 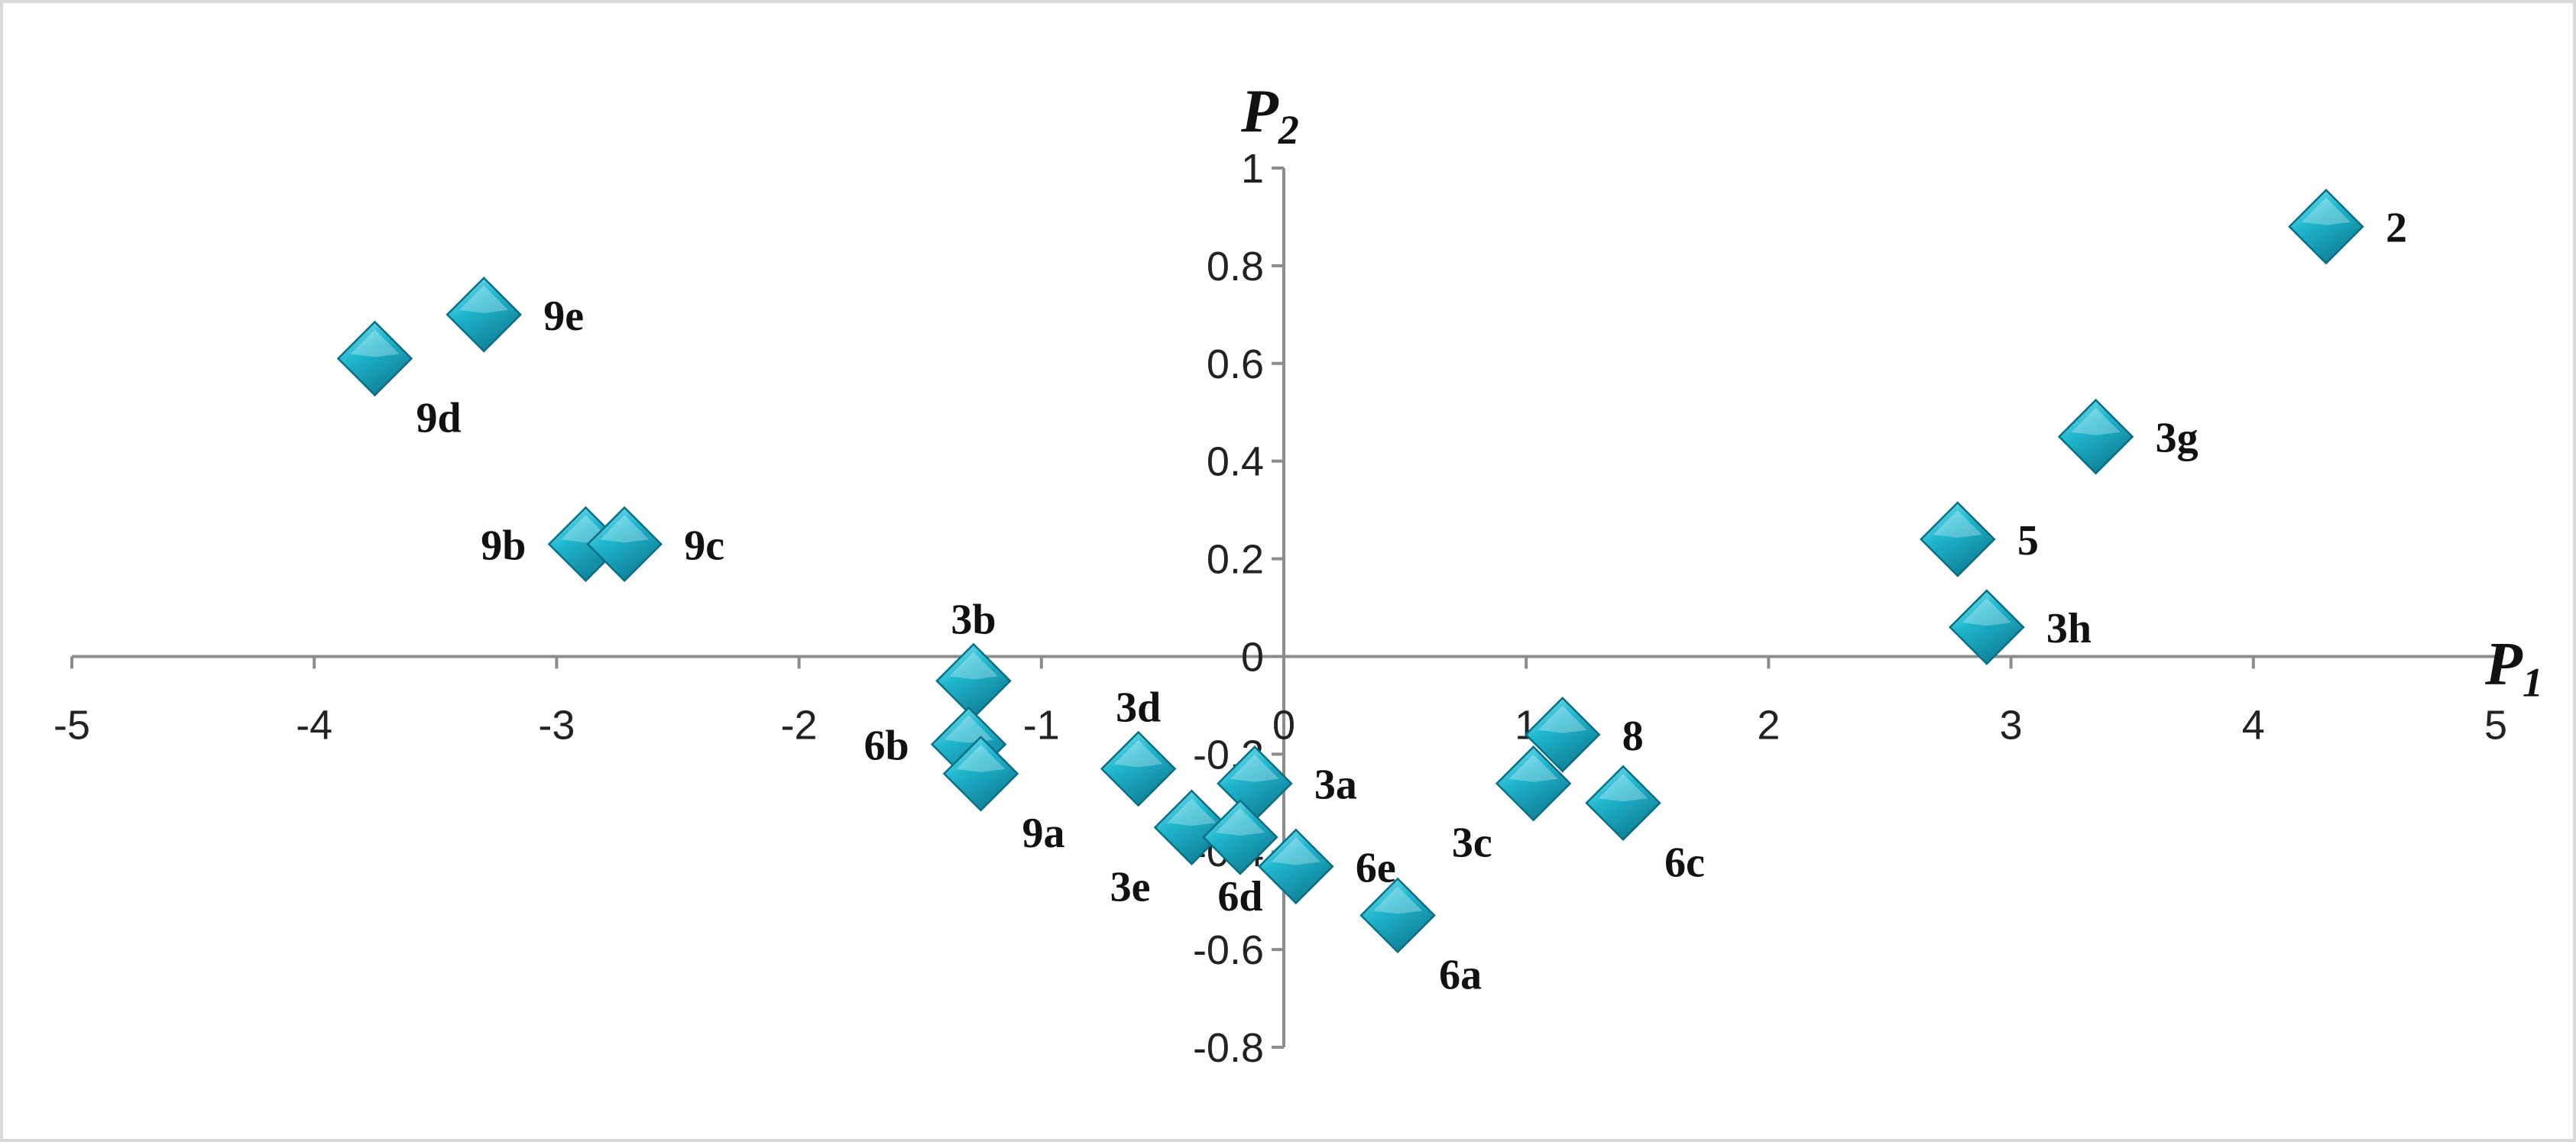 What do you see at coordinates (563, 316) in the screenshot?
I see `point-label-9e: 9e` at bounding box center [563, 316].